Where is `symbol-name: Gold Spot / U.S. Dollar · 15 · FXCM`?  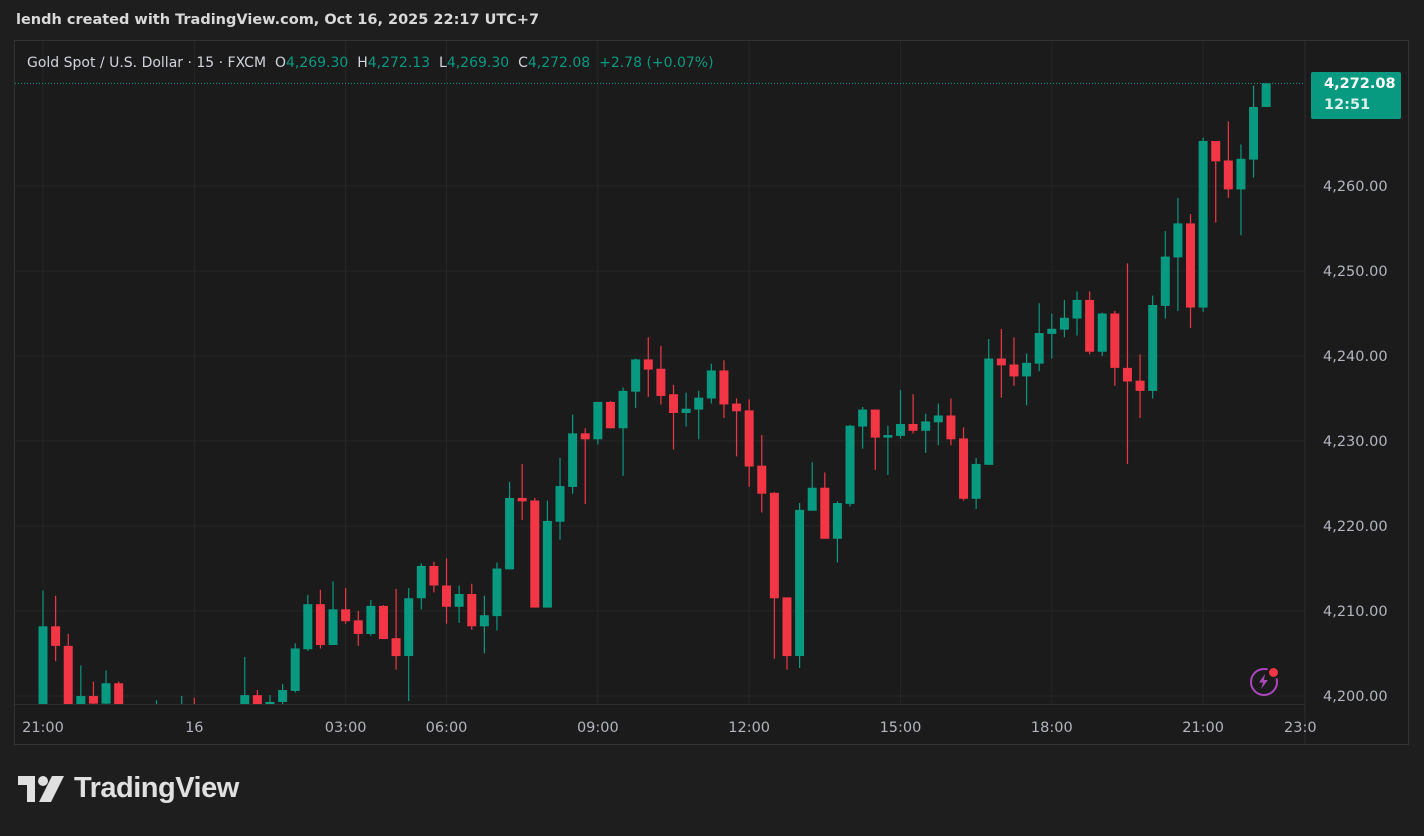 symbol-name: Gold Spot / U.S. Dollar · 15 · FXCM is located at coordinates (147, 63).